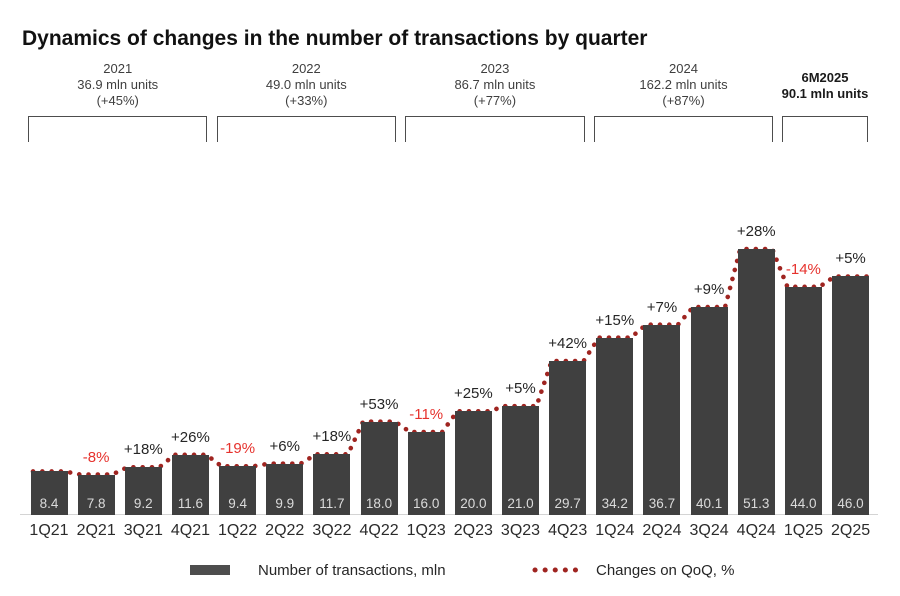 This screenshot has width=900, height=596. I want to click on bar-3Q21: 9.2, so click(143, 491).